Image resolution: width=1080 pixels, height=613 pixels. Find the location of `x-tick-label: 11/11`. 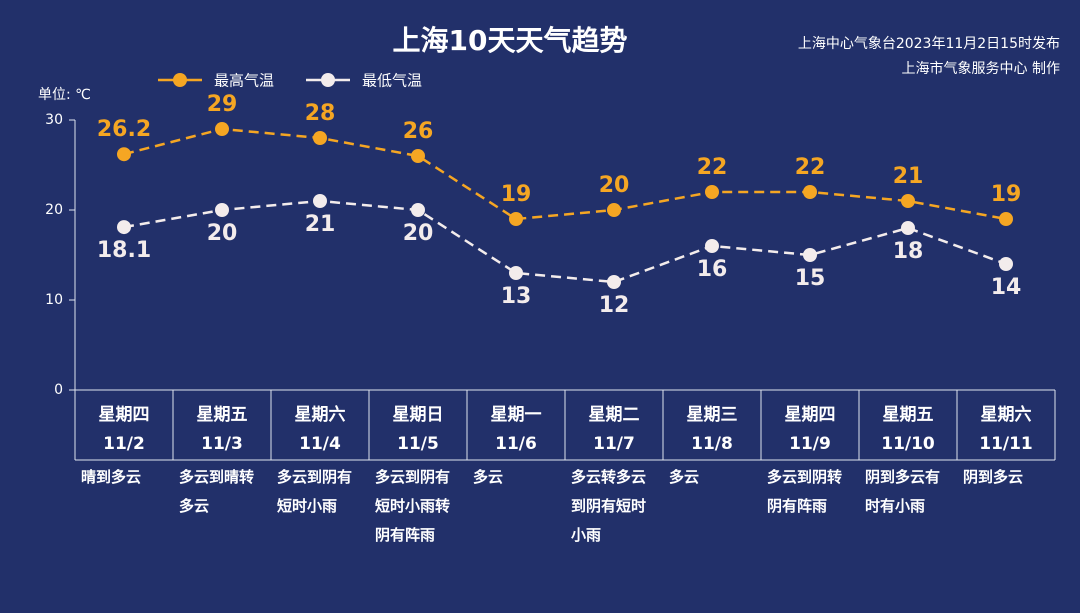

x-tick-label: 11/11 is located at coordinates (1006, 444).